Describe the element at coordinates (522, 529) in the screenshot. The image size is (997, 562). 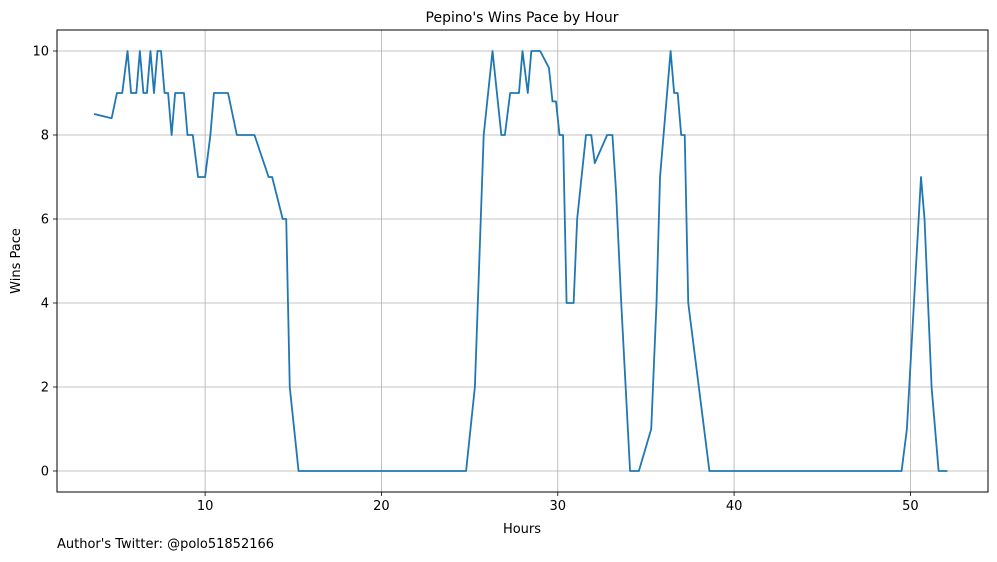
I see `x-axis-label: Hours` at that location.